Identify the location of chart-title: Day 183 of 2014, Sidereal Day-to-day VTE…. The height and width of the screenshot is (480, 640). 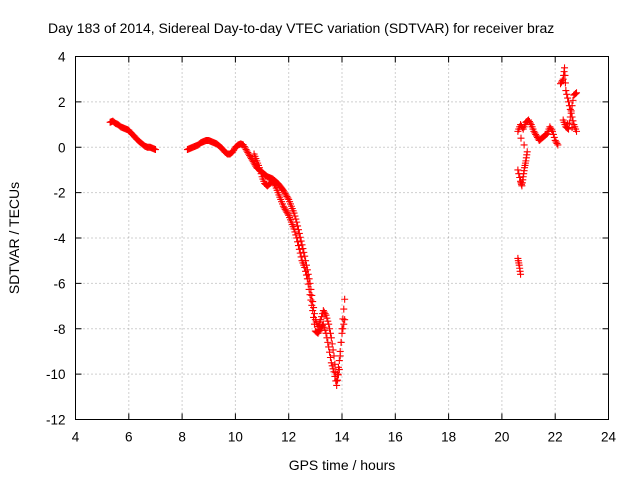
(301, 28).